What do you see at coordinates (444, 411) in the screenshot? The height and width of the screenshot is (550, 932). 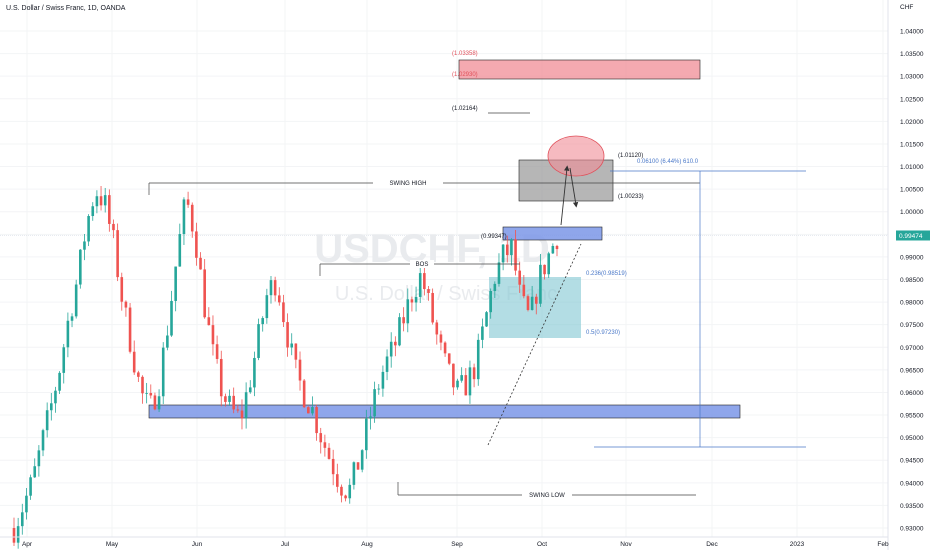 I see `blue-demand-zone` at bounding box center [444, 411].